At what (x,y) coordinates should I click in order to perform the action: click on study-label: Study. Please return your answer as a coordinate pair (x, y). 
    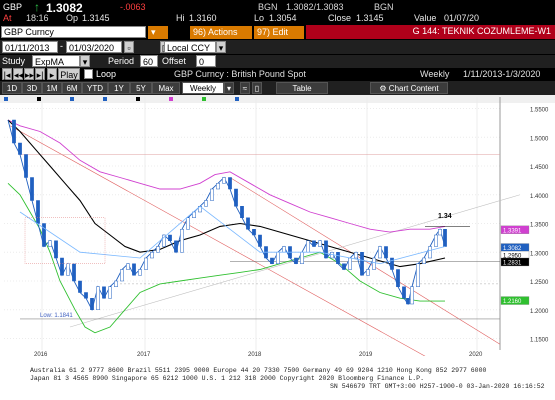
    Looking at the image, I should click on (14, 61).